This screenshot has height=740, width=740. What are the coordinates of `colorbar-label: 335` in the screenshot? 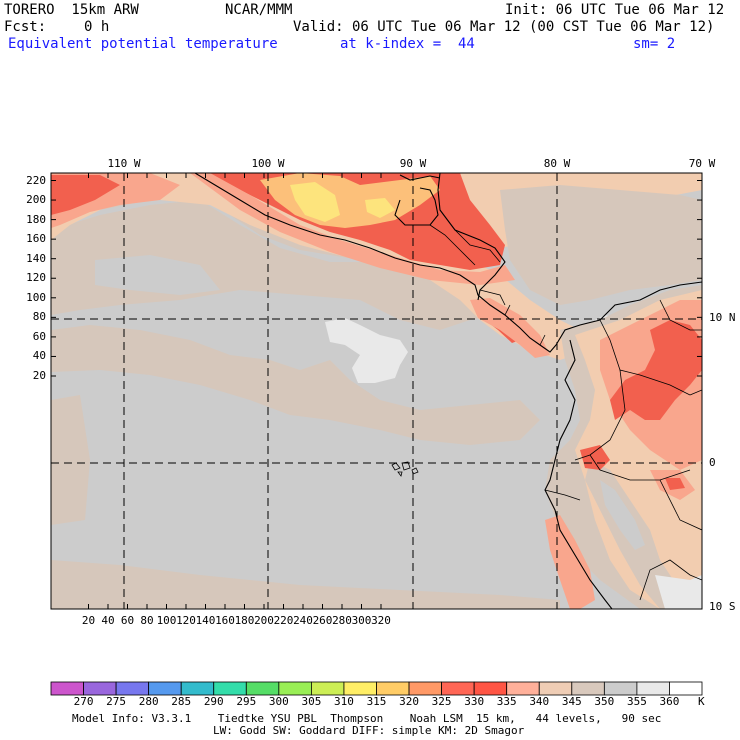 It's located at (506, 701).